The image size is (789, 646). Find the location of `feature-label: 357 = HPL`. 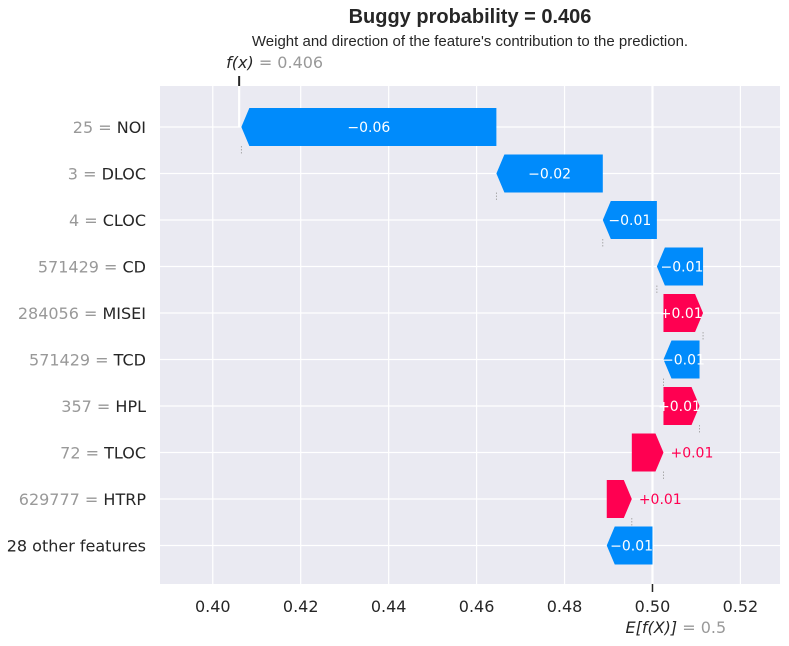

feature-label: 357 = HPL is located at coordinates (103, 406).